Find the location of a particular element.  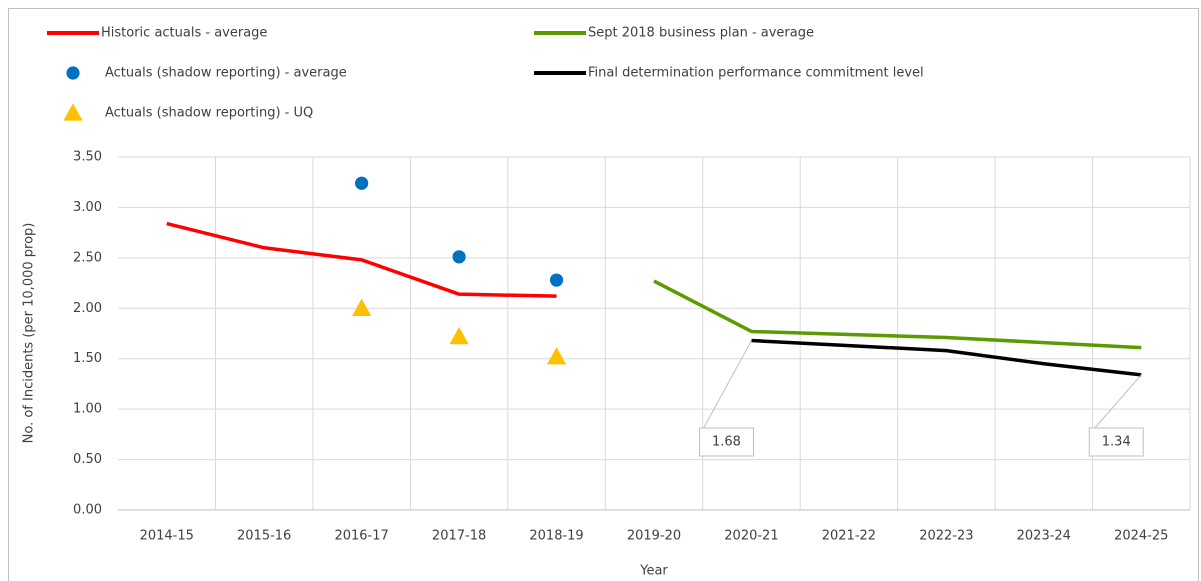

x-tick-label: 2015-16 is located at coordinates (264, 536).